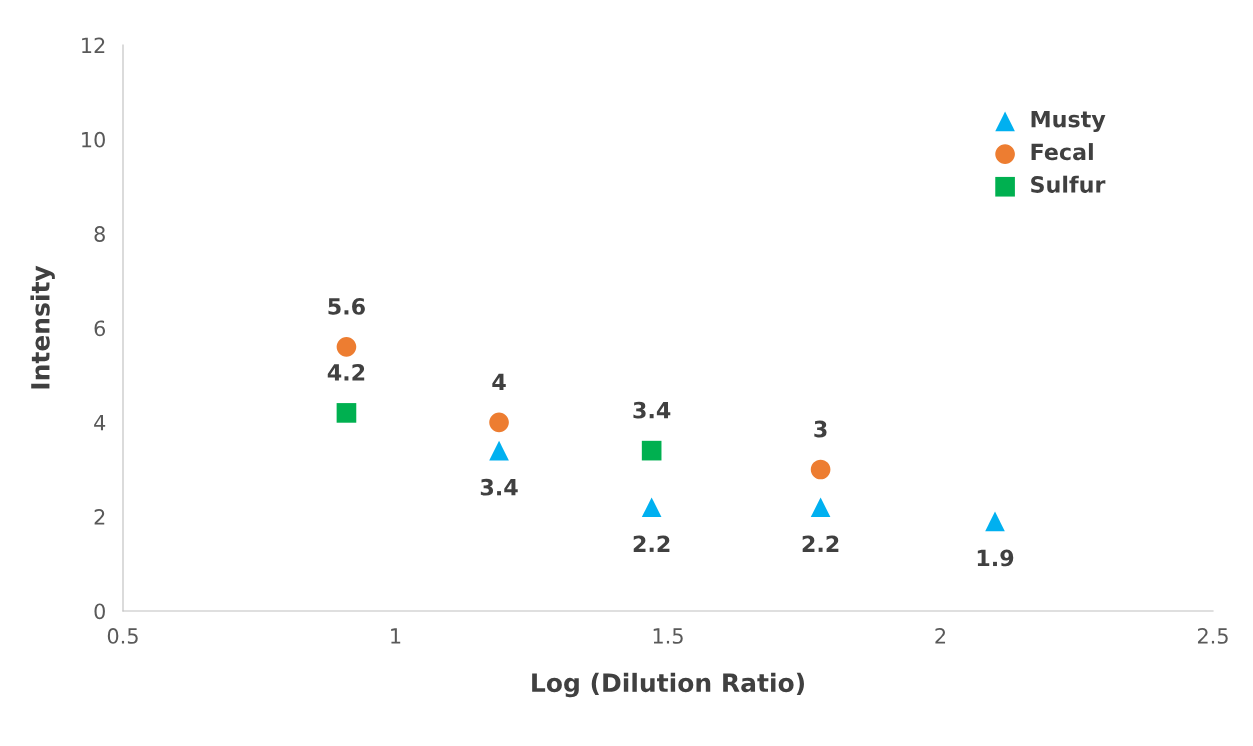 This screenshot has height=746, width=1253. Describe the element at coordinates (99, 517) in the screenshot. I see `y-tick-label: 2` at that location.